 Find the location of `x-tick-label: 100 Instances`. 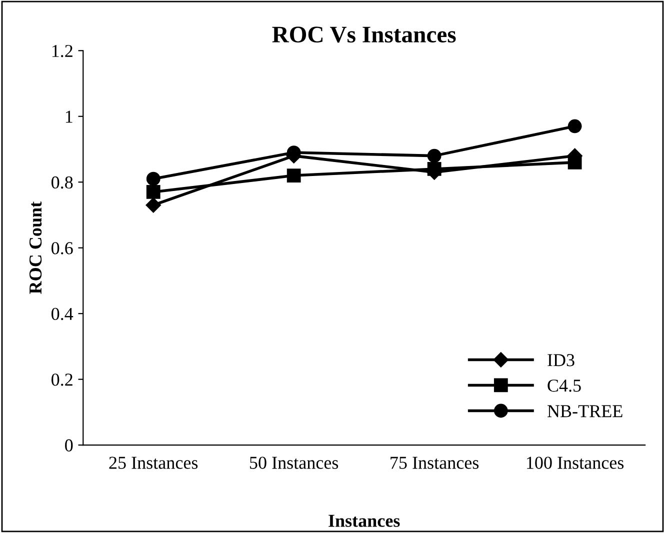

x-tick-label: 100 Instances is located at coordinates (575, 462).